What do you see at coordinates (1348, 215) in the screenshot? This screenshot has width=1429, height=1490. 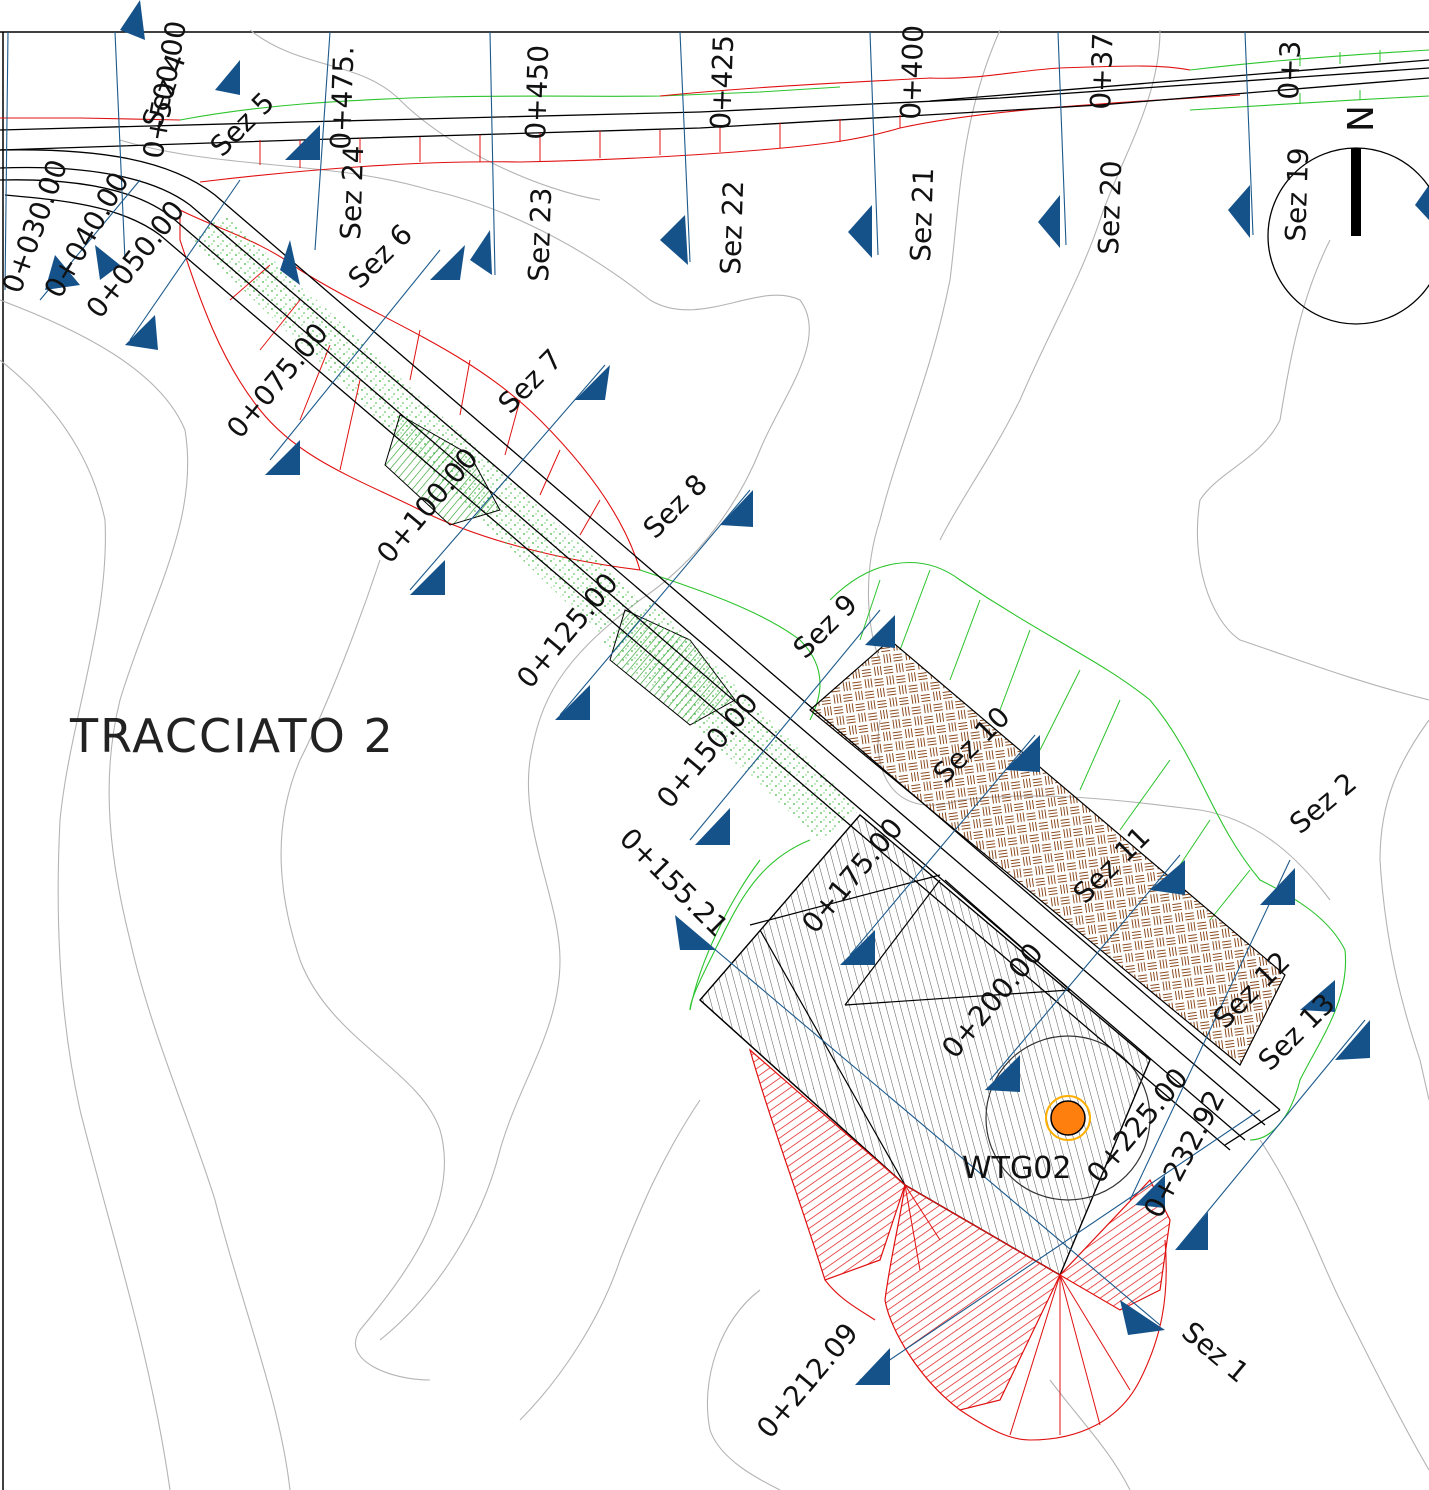 I see `north-arrow: N` at bounding box center [1348, 215].